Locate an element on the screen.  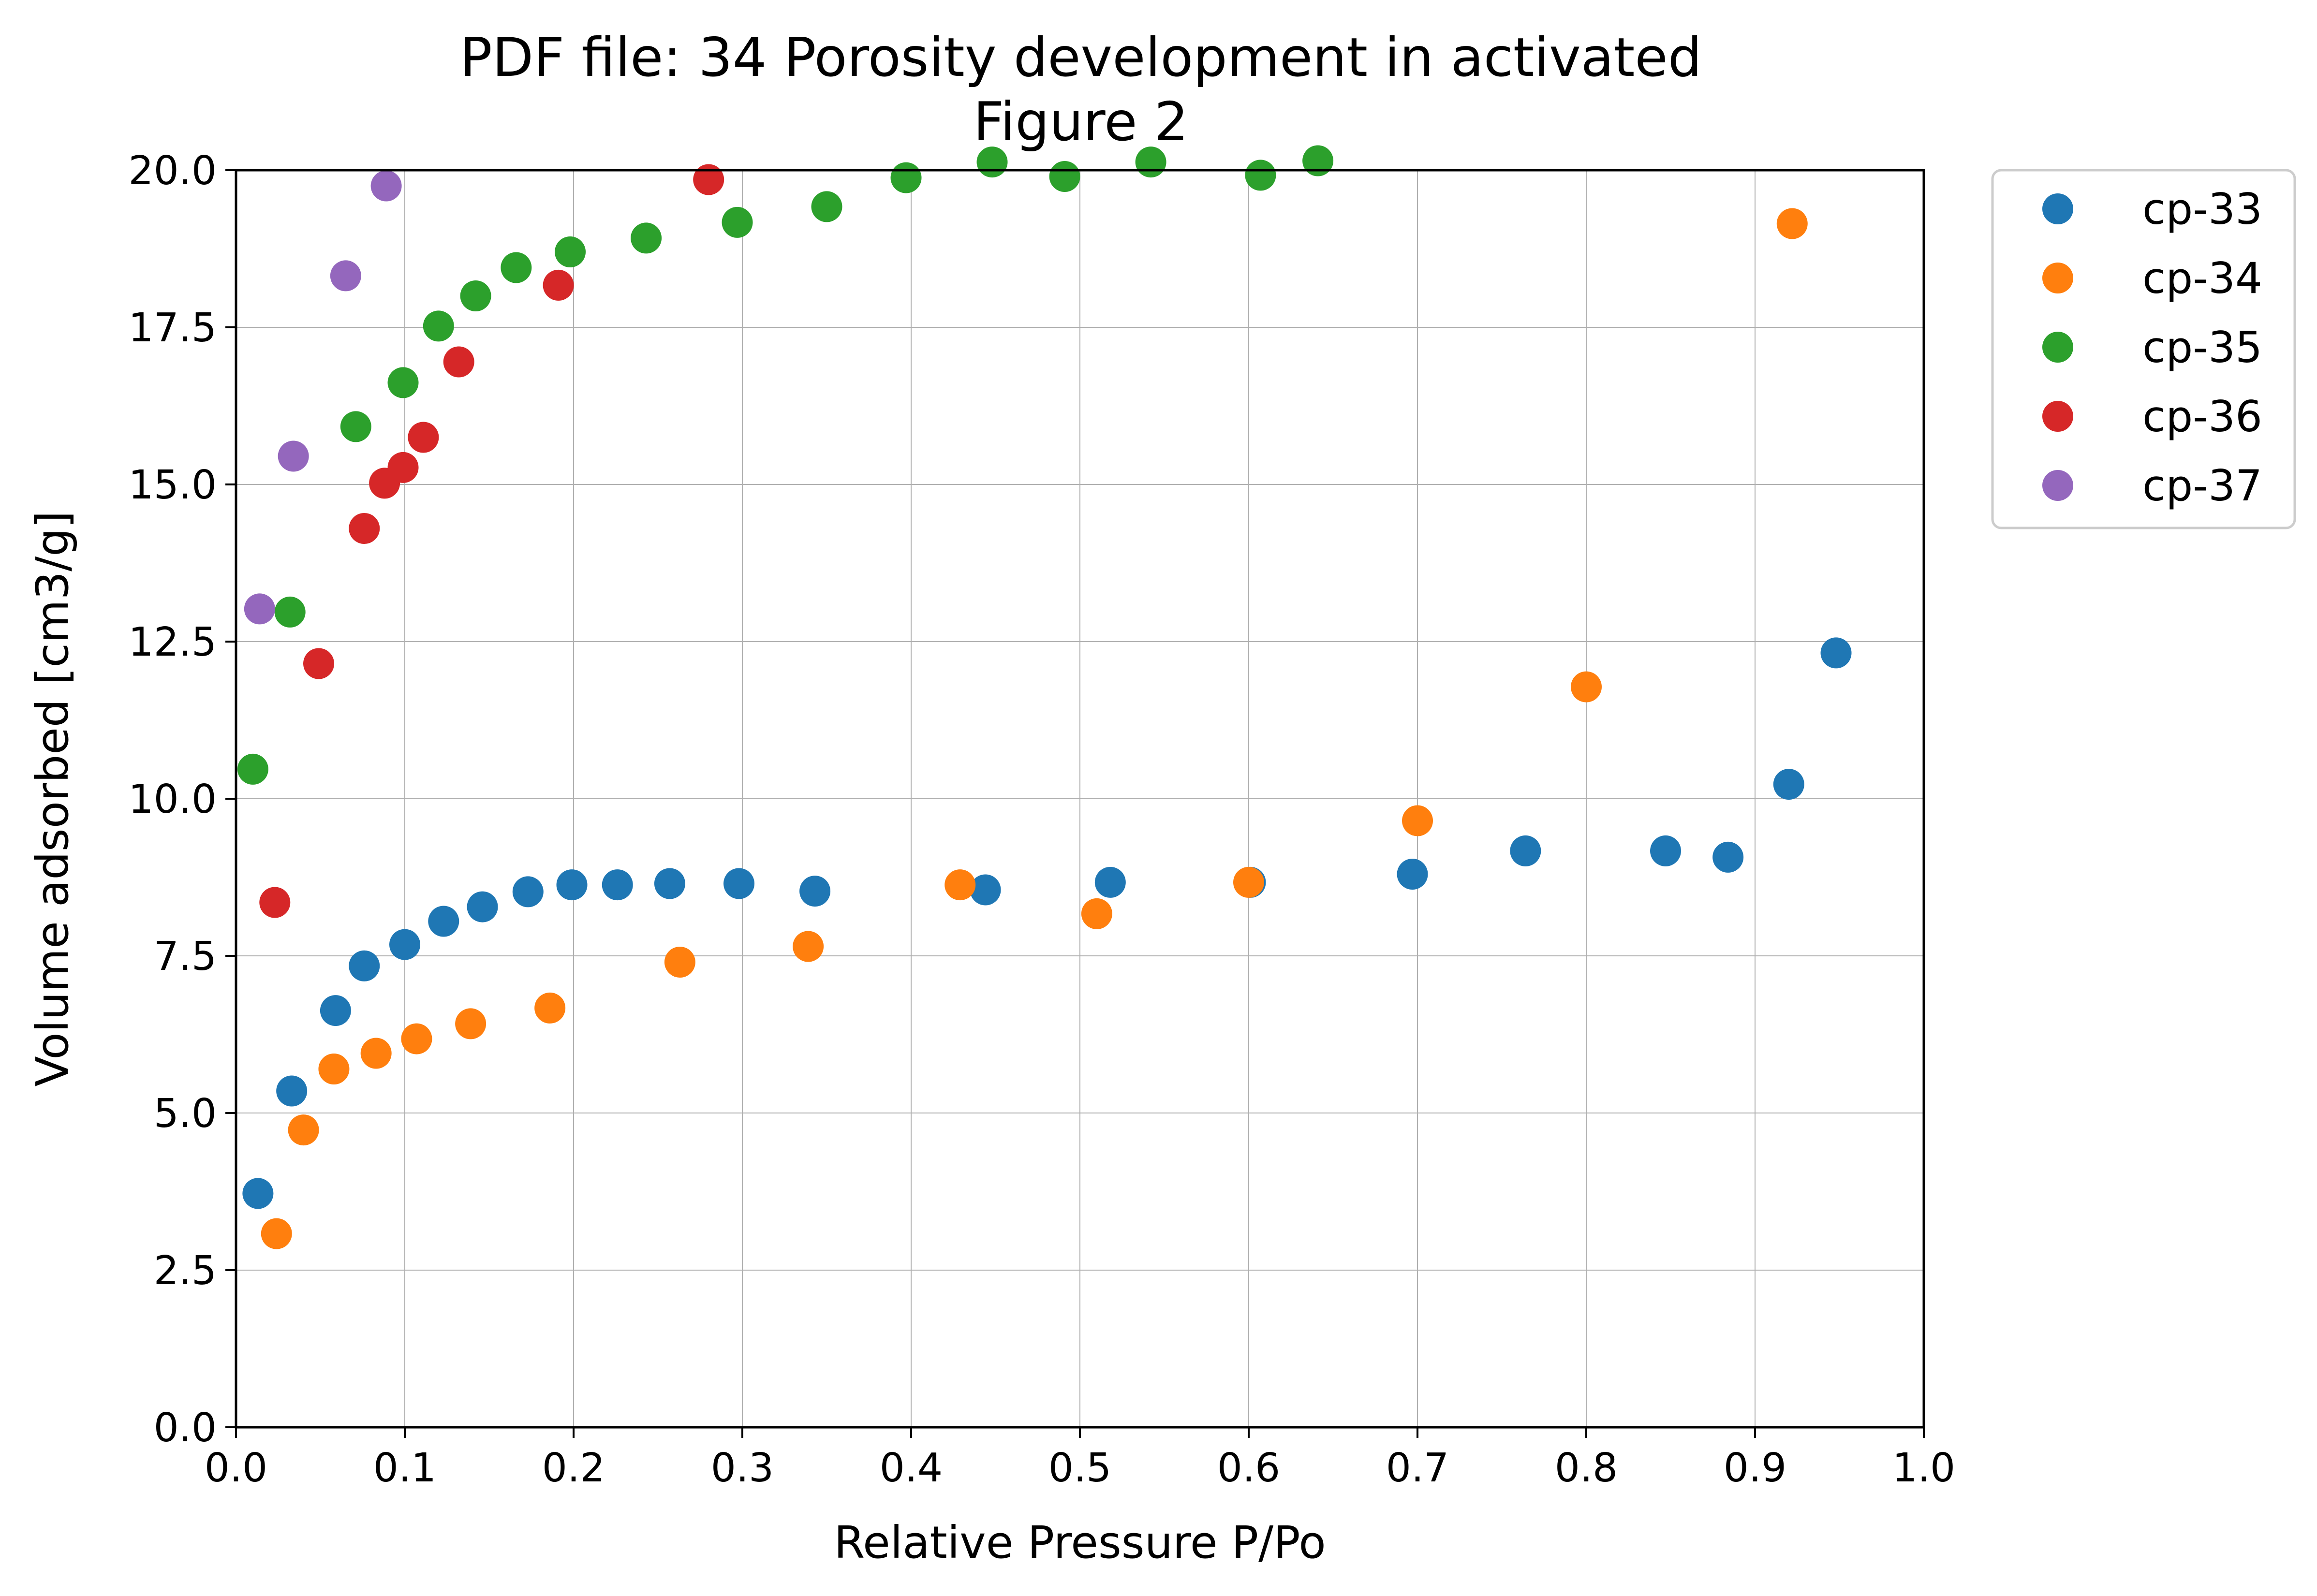
x-tick-label: 1.0 is located at coordinates (1923, 1468).